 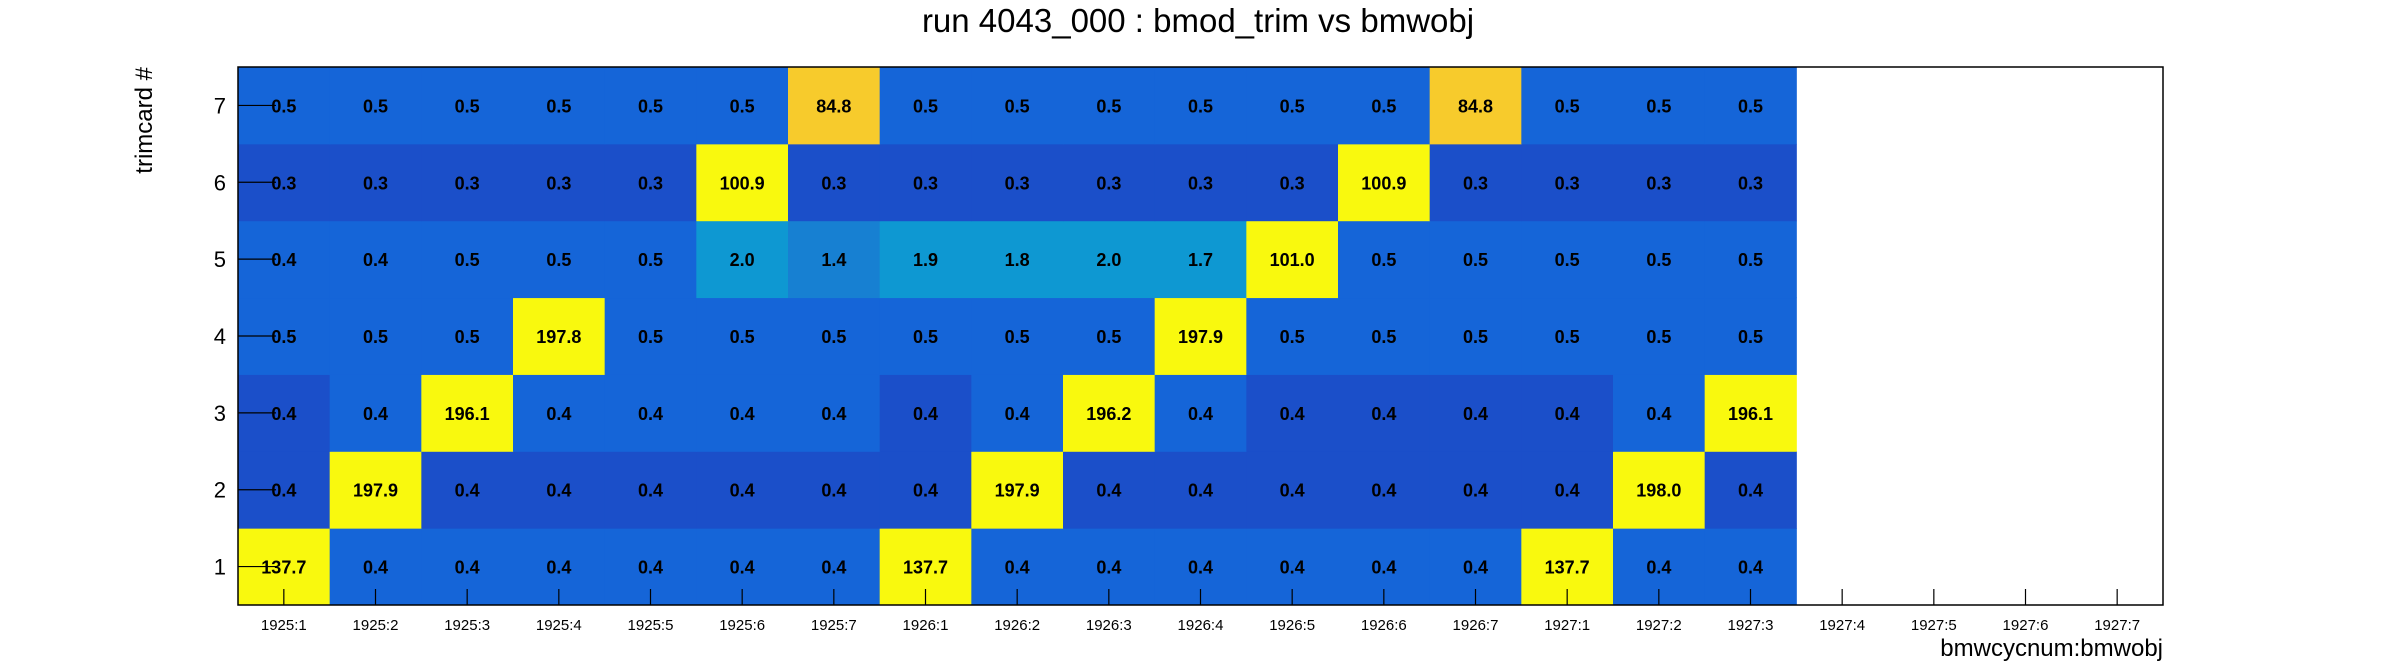 I want to click on x-tick-label: 1927:7, so click(x=2117, y=625).